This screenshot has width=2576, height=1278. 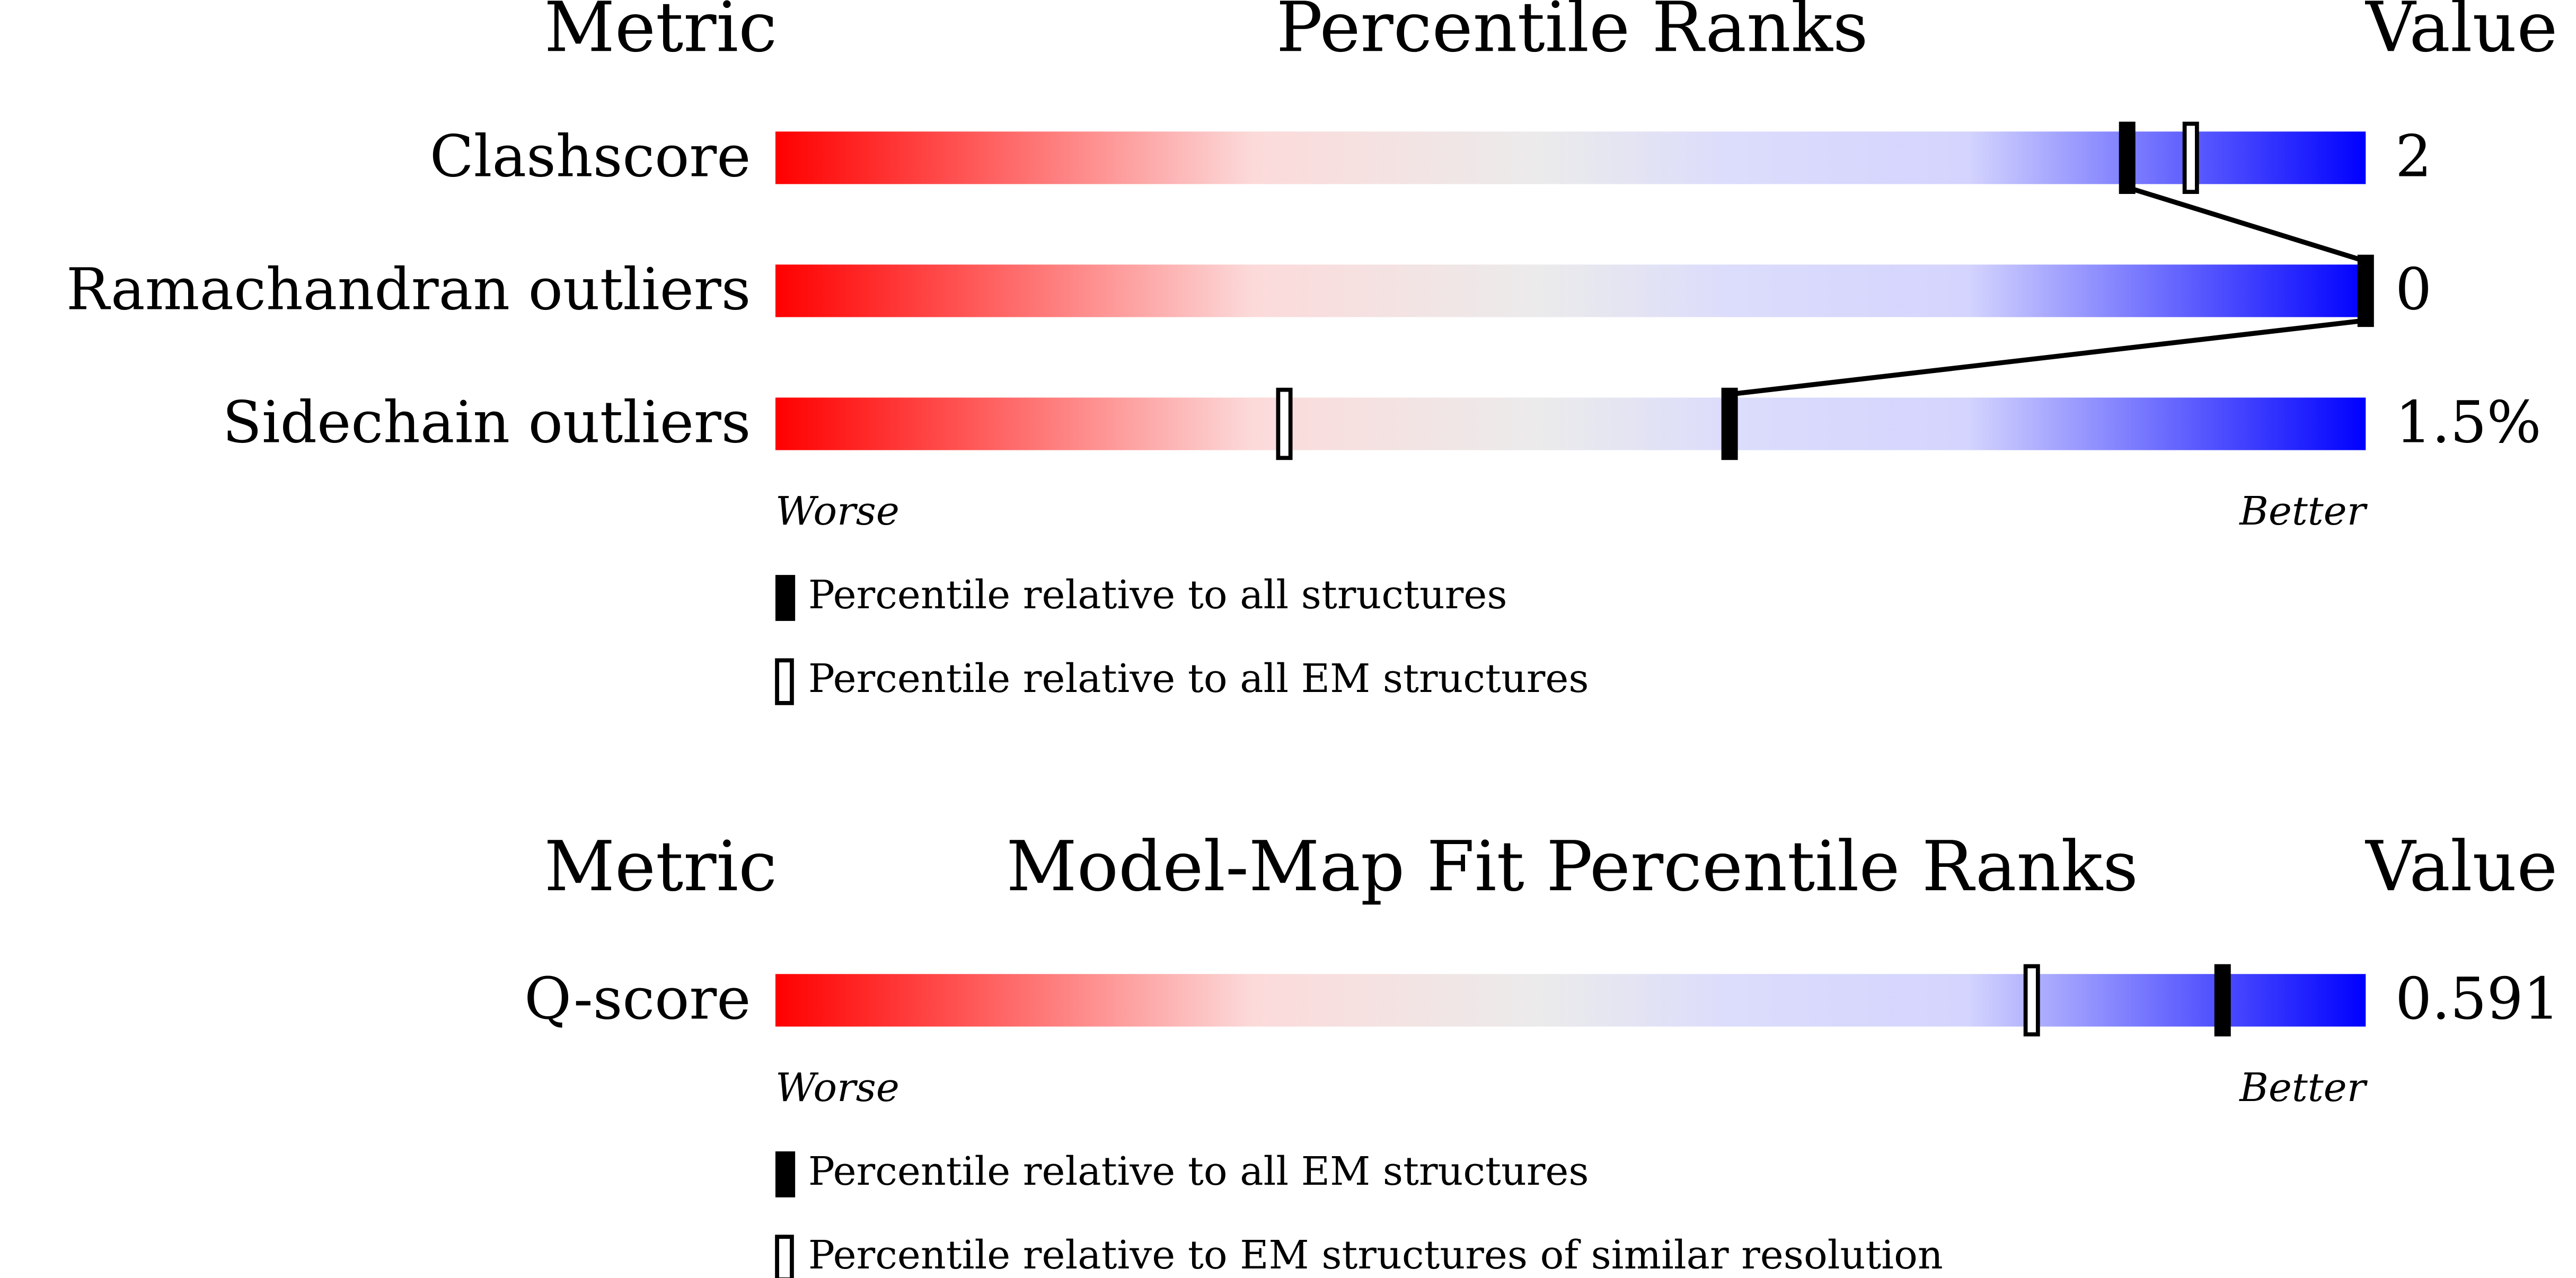 What do you see at coordinates (637, 998) in the screenshot?
I see `metric-label: Q-score` at bounding box center [637, 998].